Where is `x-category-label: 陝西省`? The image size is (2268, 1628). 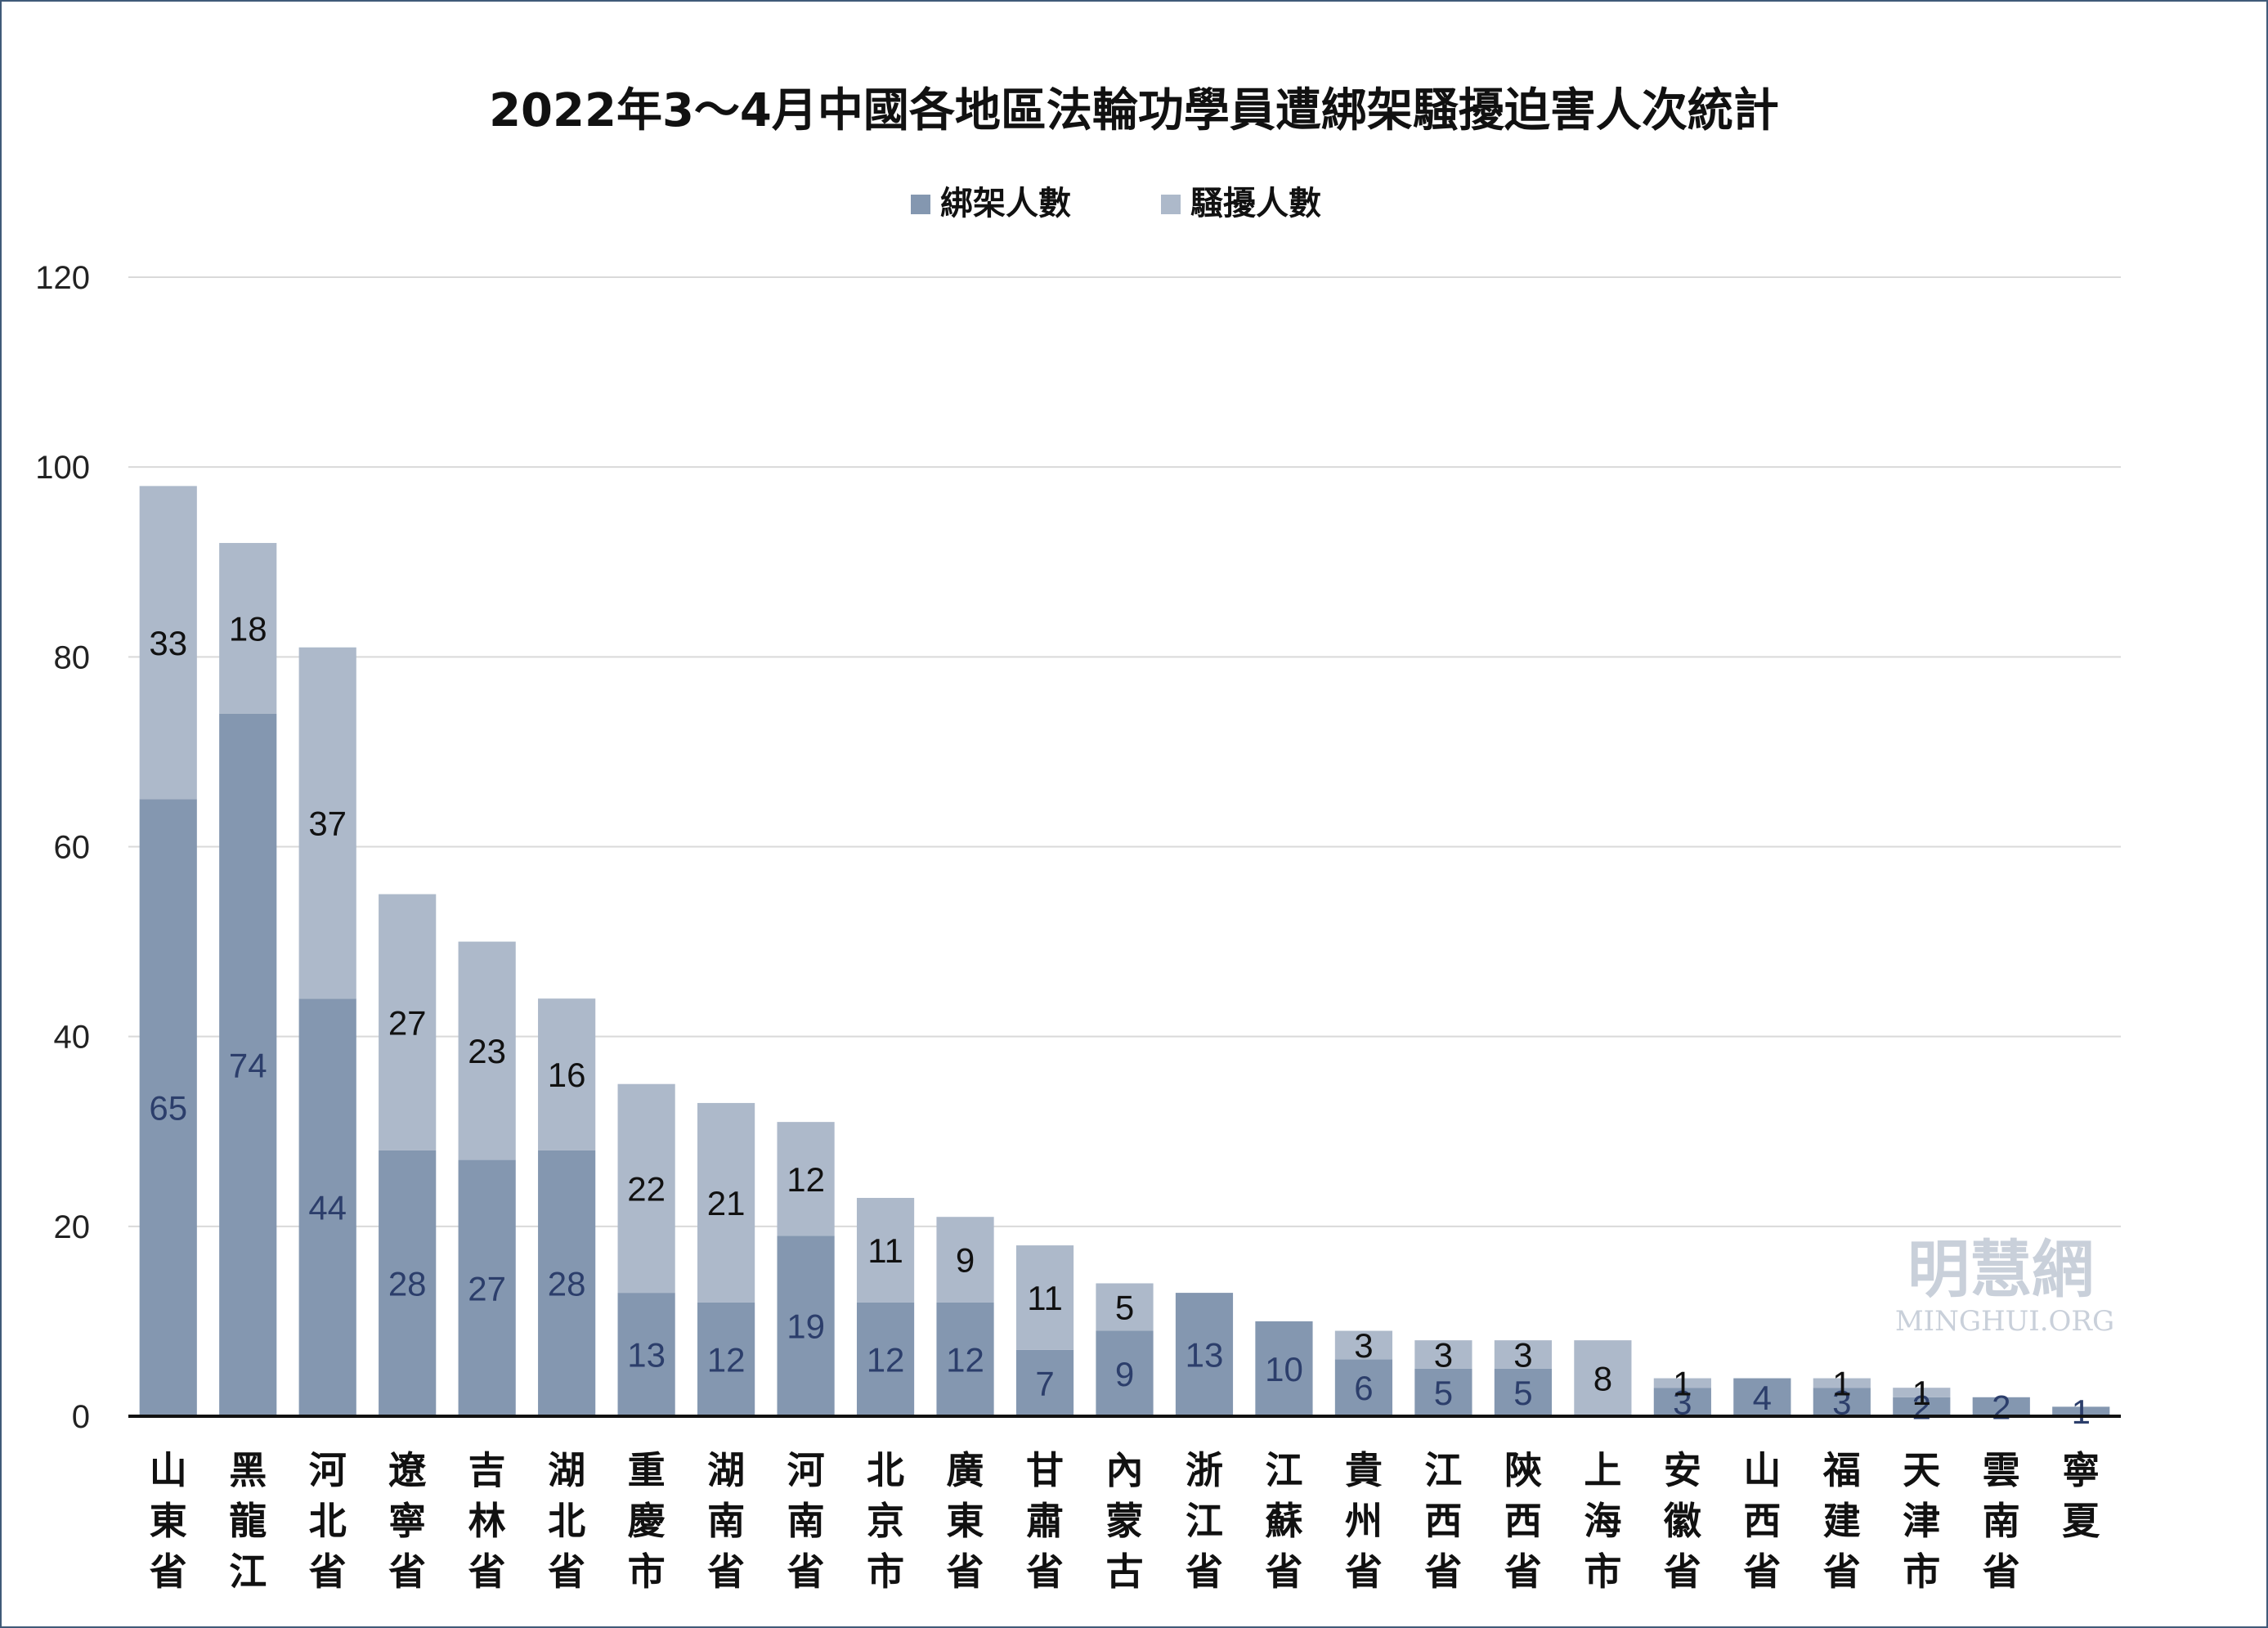
x-category-label: 陝西省 is located at coordinates (1523, 1521).